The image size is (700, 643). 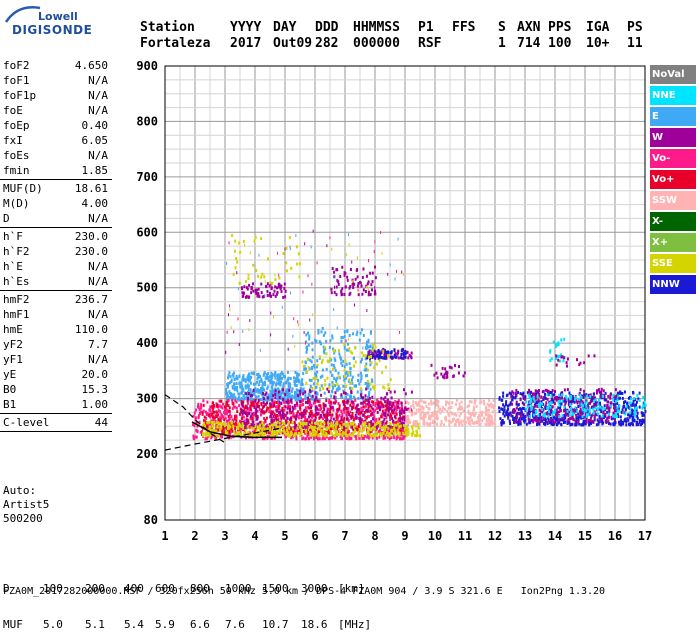 What do you see at coordinates (13, 344) in the screenshot?
I see `param-label: yF2` at bounding box center [13, 344].